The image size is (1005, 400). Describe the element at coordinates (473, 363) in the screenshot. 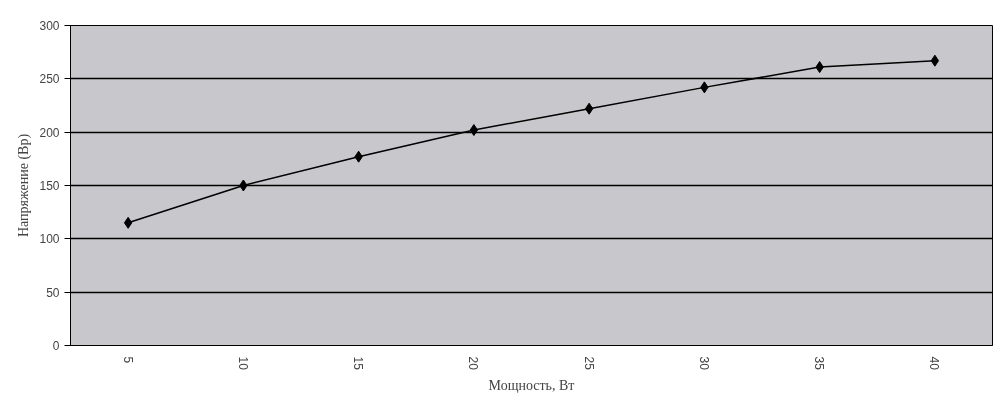

I see `x-tick-label: 20` at that location.